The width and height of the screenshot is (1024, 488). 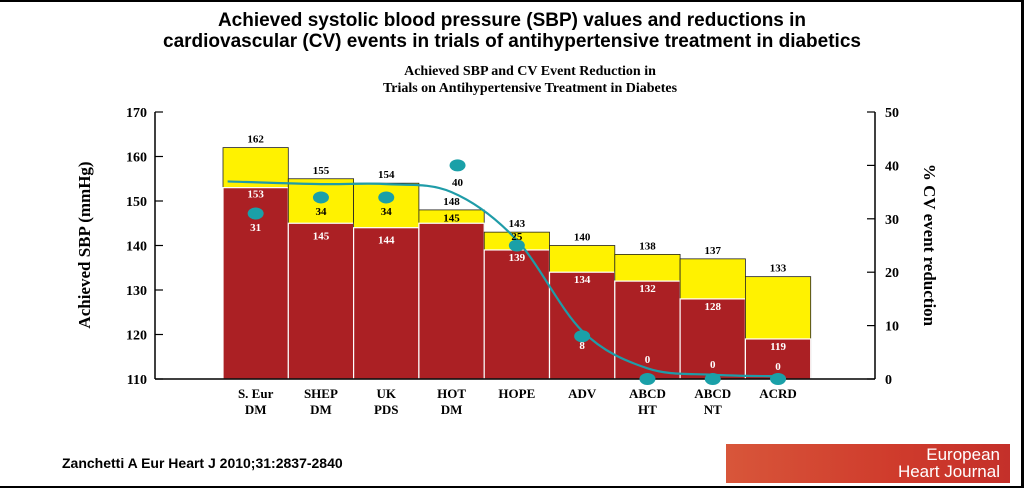 I want to click on cv-reduction-value-label: 31, so click(x=255, y=228).